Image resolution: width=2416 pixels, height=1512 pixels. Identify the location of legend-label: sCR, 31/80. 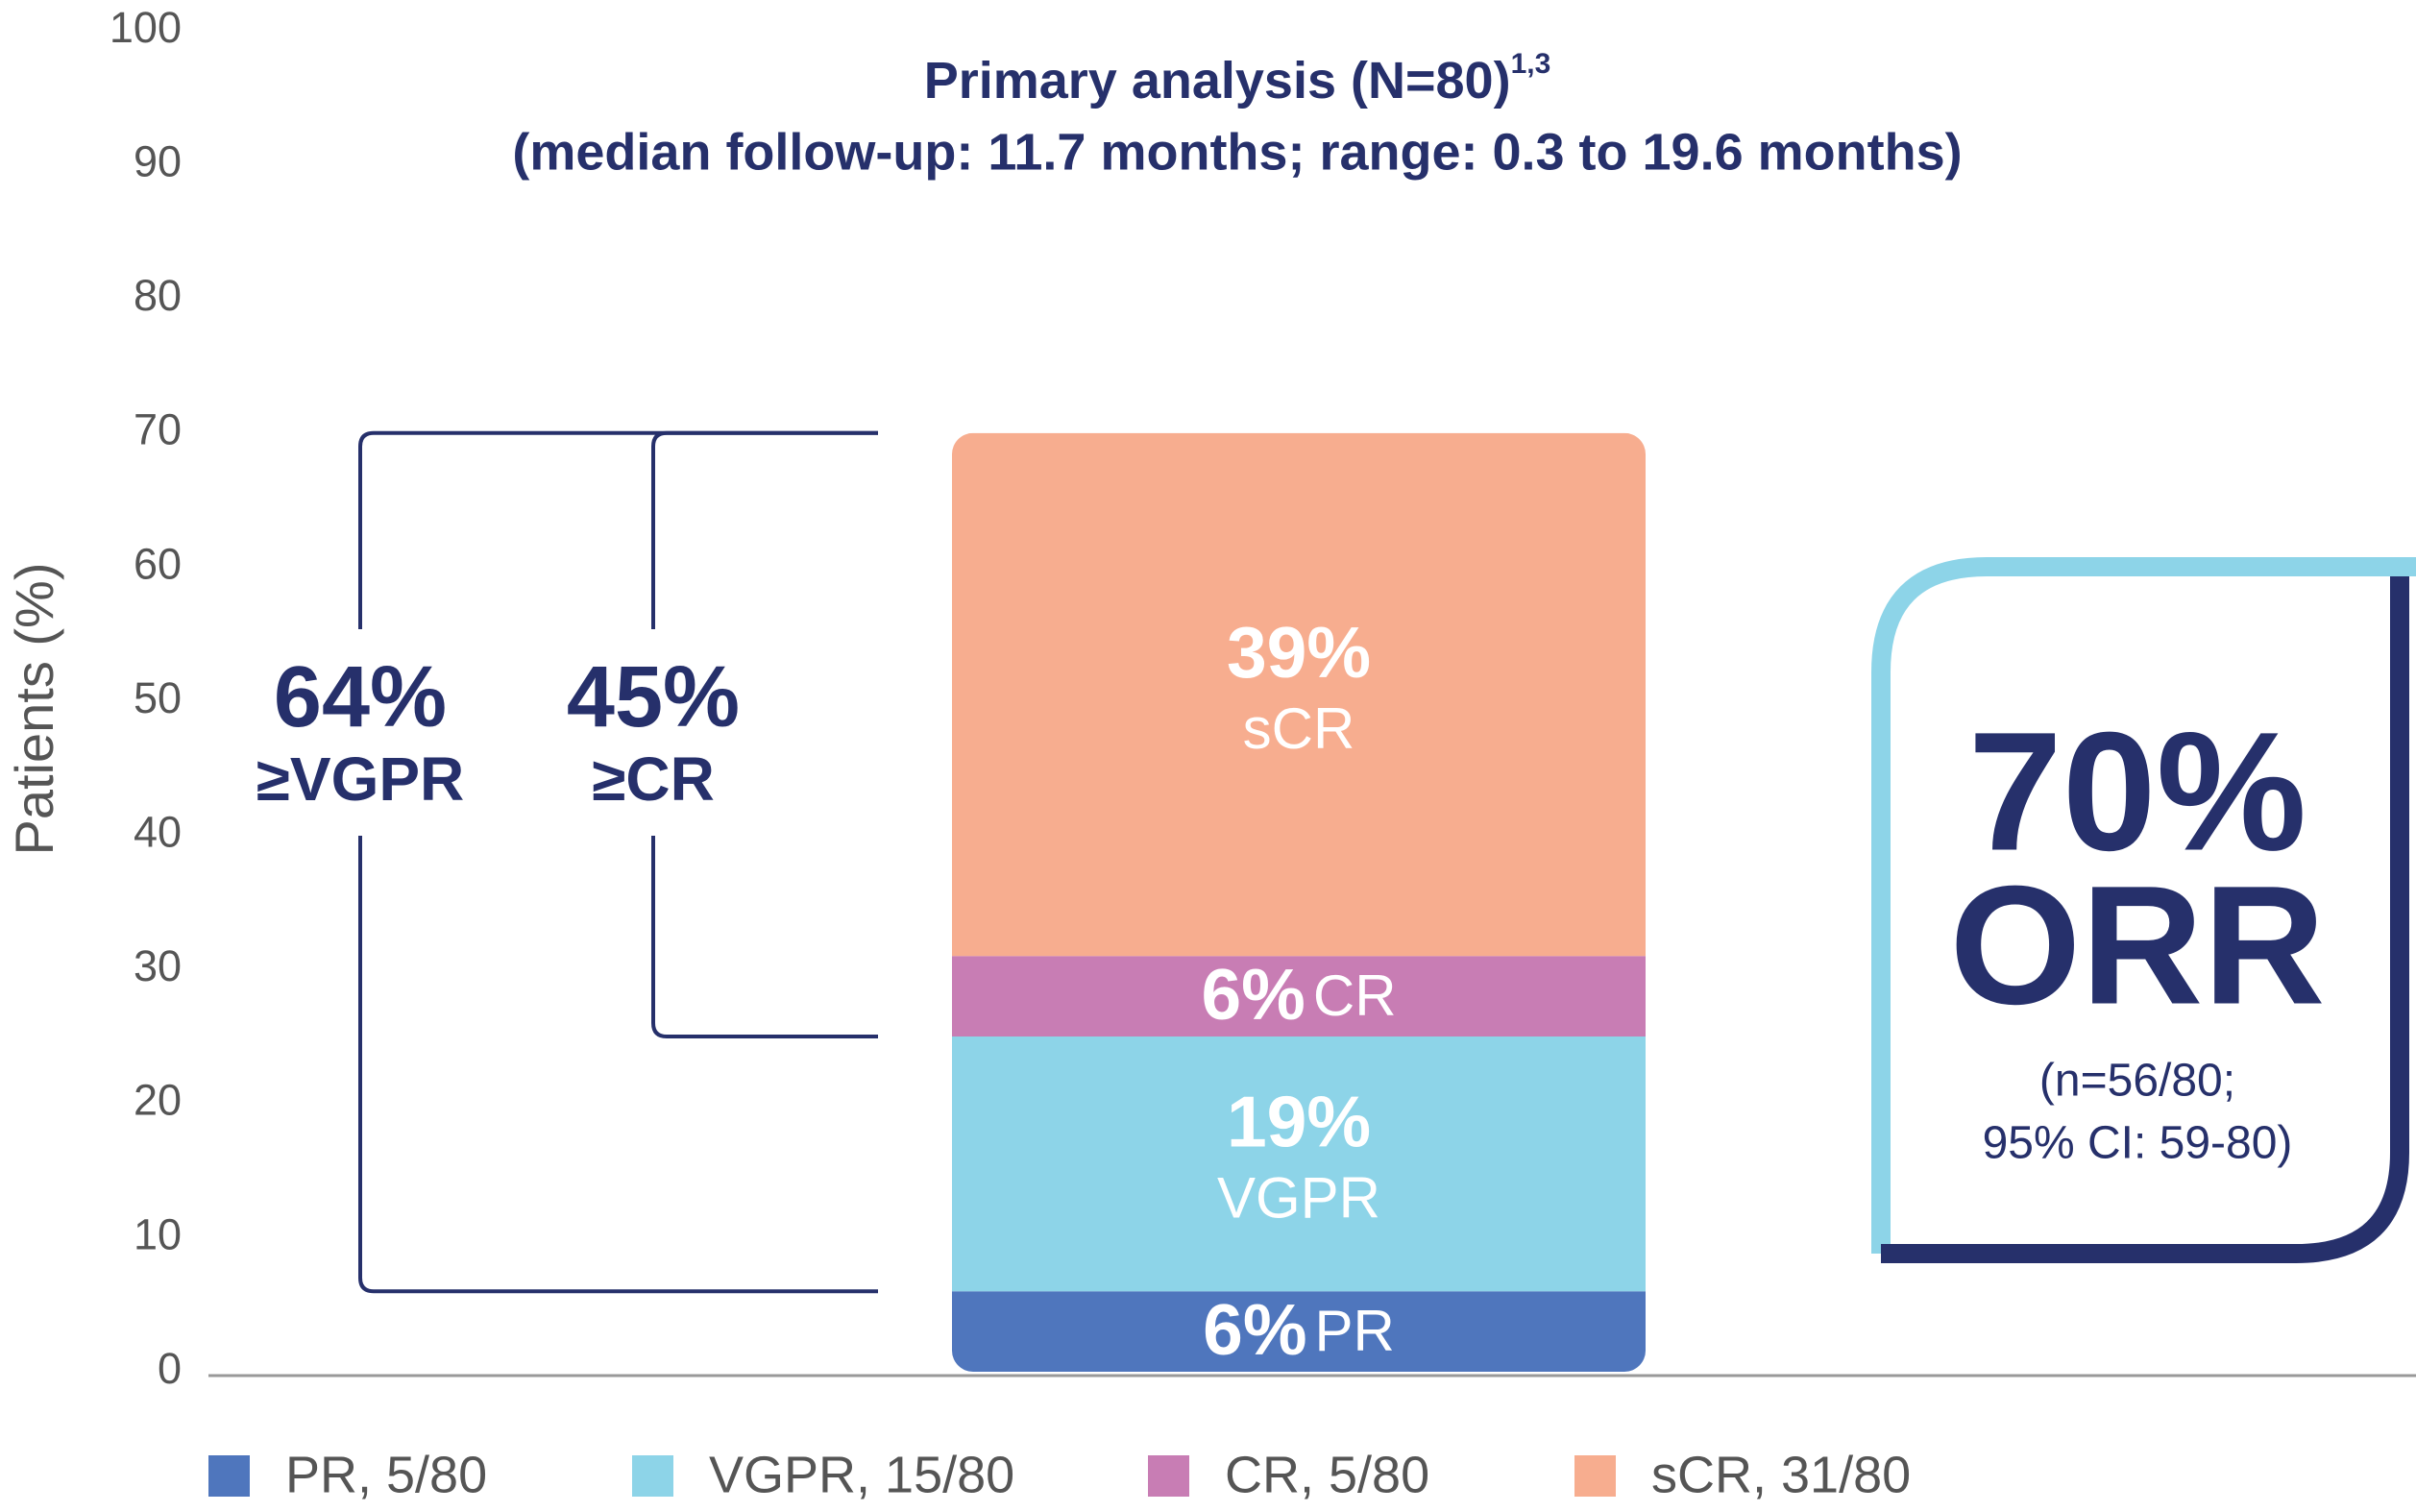
(1781, 1474).